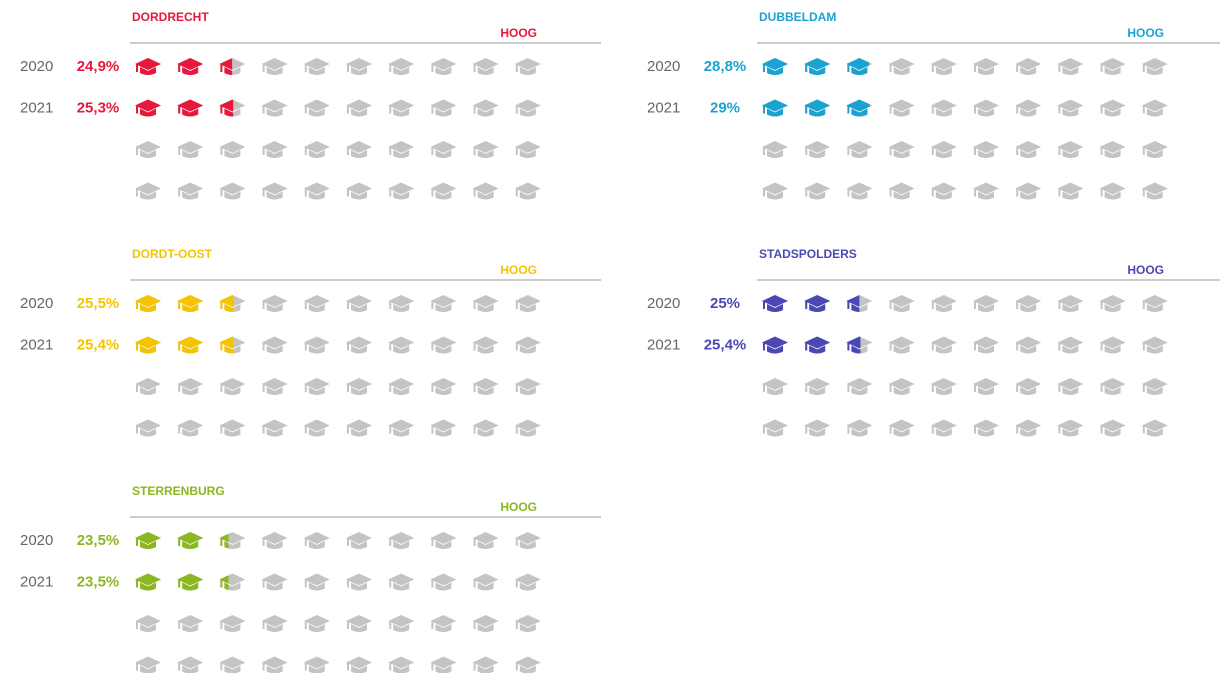 This screenshot has width=1220, height=673. I want to click on panel: DORDRECHT HOOG 2020 24,9% 2021 25,3%, so click(310, 105).